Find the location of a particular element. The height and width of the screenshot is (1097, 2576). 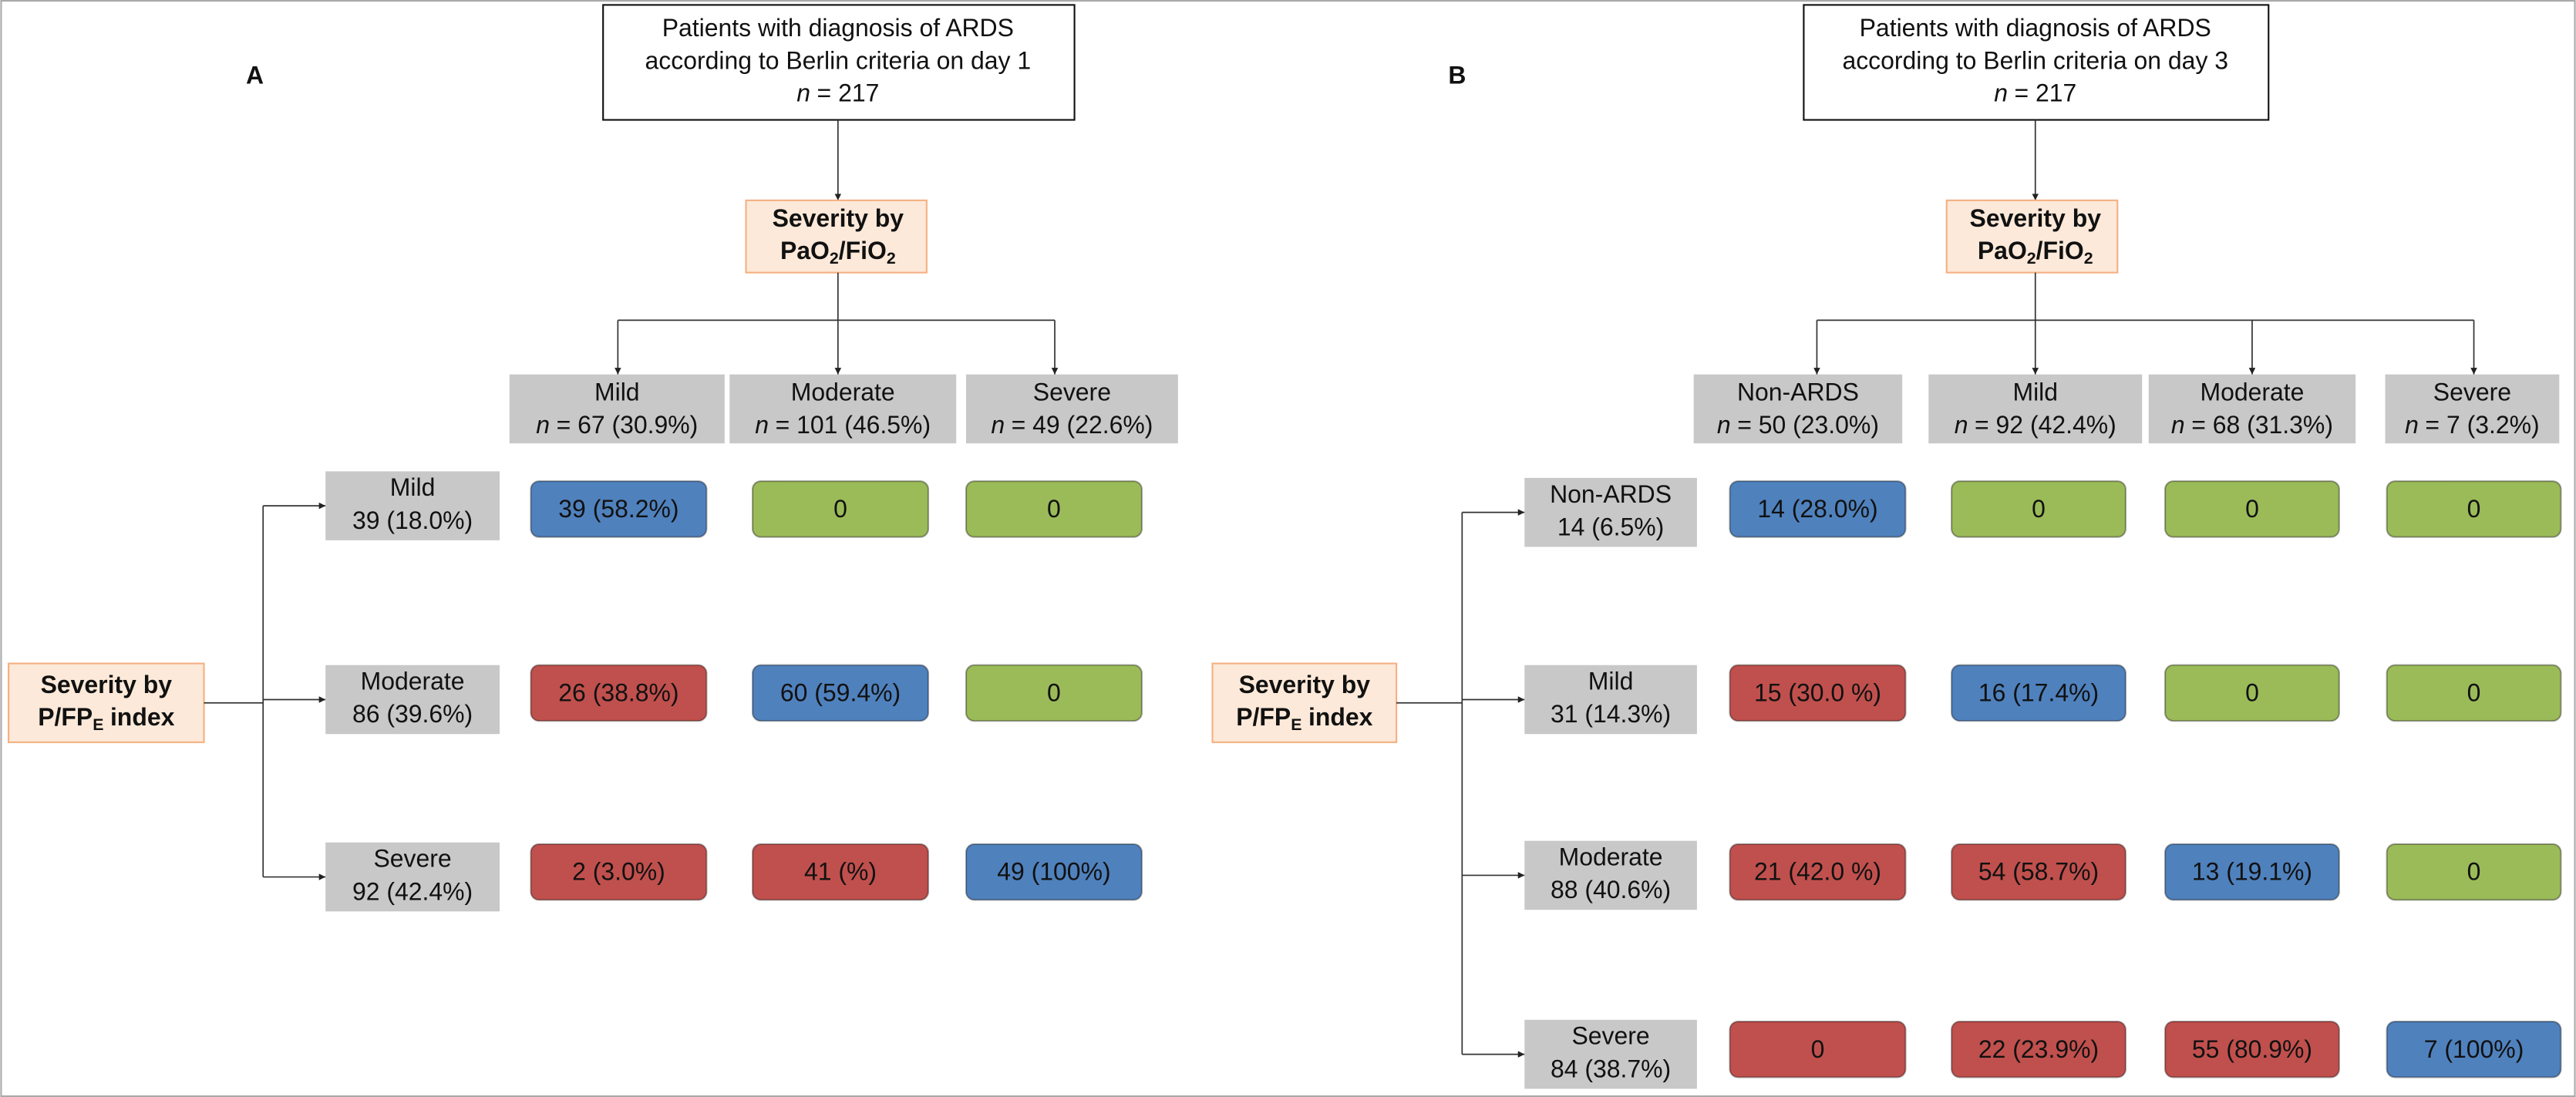

label: 14 (28.0%) is located at coordinates (1817, 509).